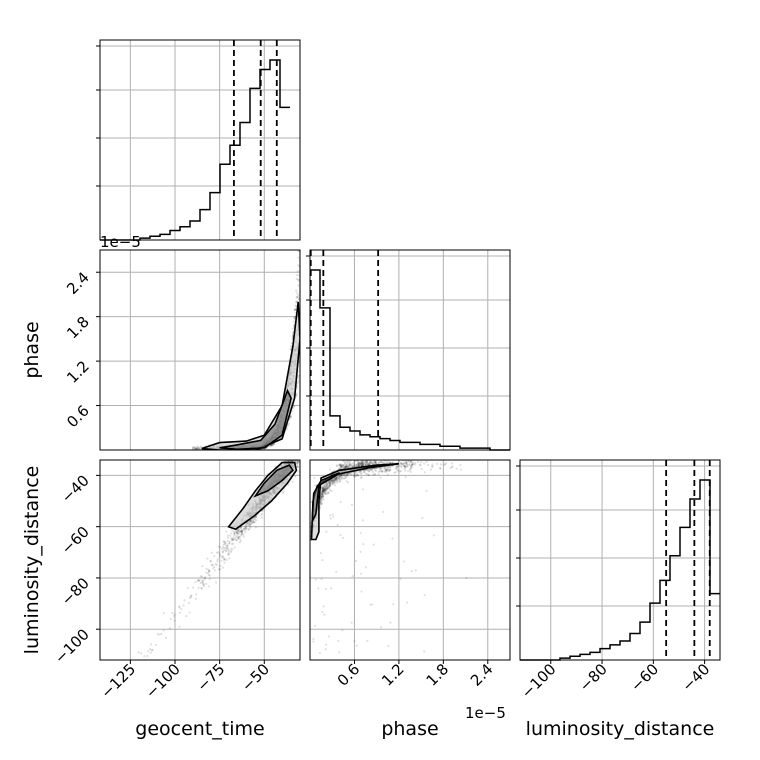 This screenshot has width=760, height=760. What do you see at coordinates (32, 560) in the screenshot?
I see `y-axis-label-luminosity_distance: luminosity_distance` at bounding box center [32, 560].